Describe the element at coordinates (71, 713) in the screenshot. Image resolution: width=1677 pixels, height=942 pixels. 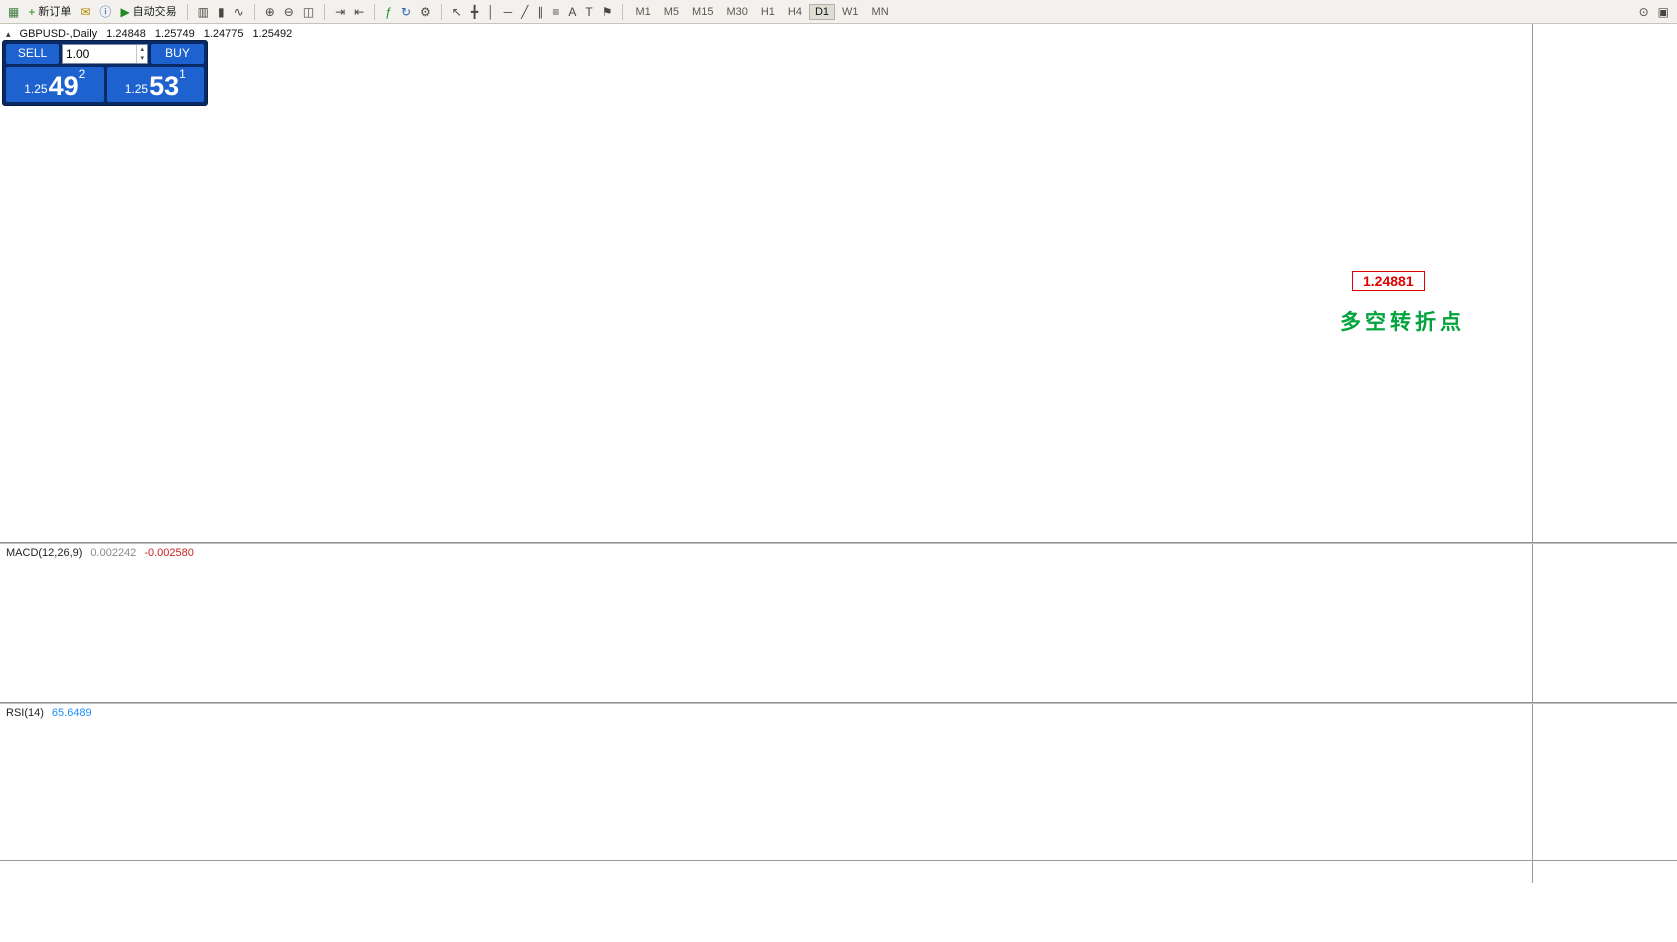
I see `rsi-value: 65.6489` at that location.